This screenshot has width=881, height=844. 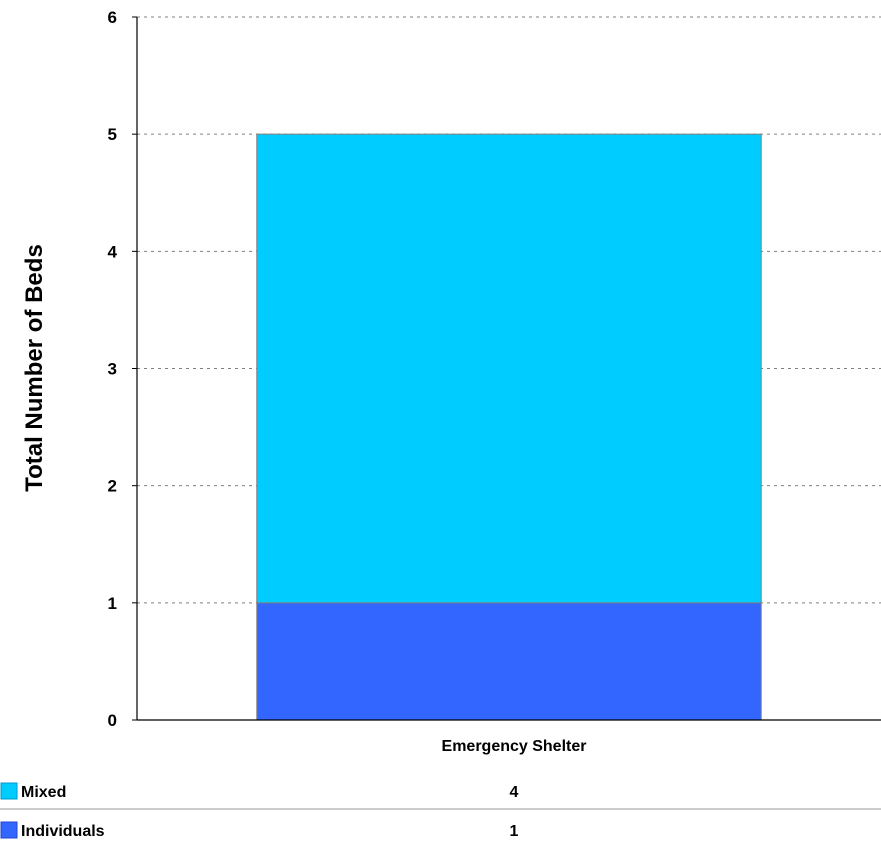 I want to click on table-value-individuals: 1, so click(x=514, y=831).